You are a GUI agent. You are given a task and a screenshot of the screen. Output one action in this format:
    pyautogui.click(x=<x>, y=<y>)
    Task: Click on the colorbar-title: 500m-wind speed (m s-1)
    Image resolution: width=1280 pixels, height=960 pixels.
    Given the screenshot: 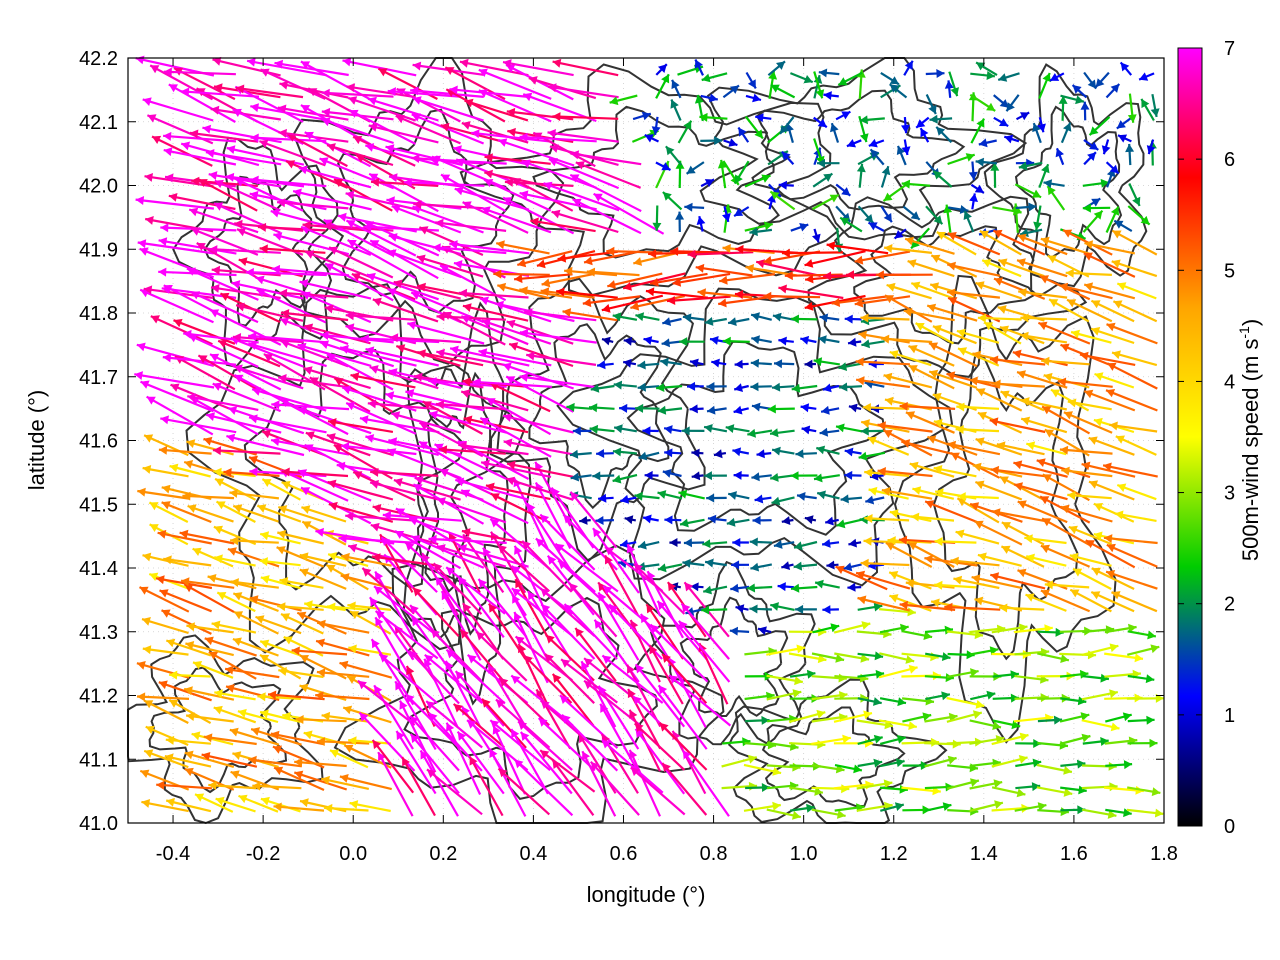 What is the action you would take?
    pyautogui.click(x=1249, y=440)
    